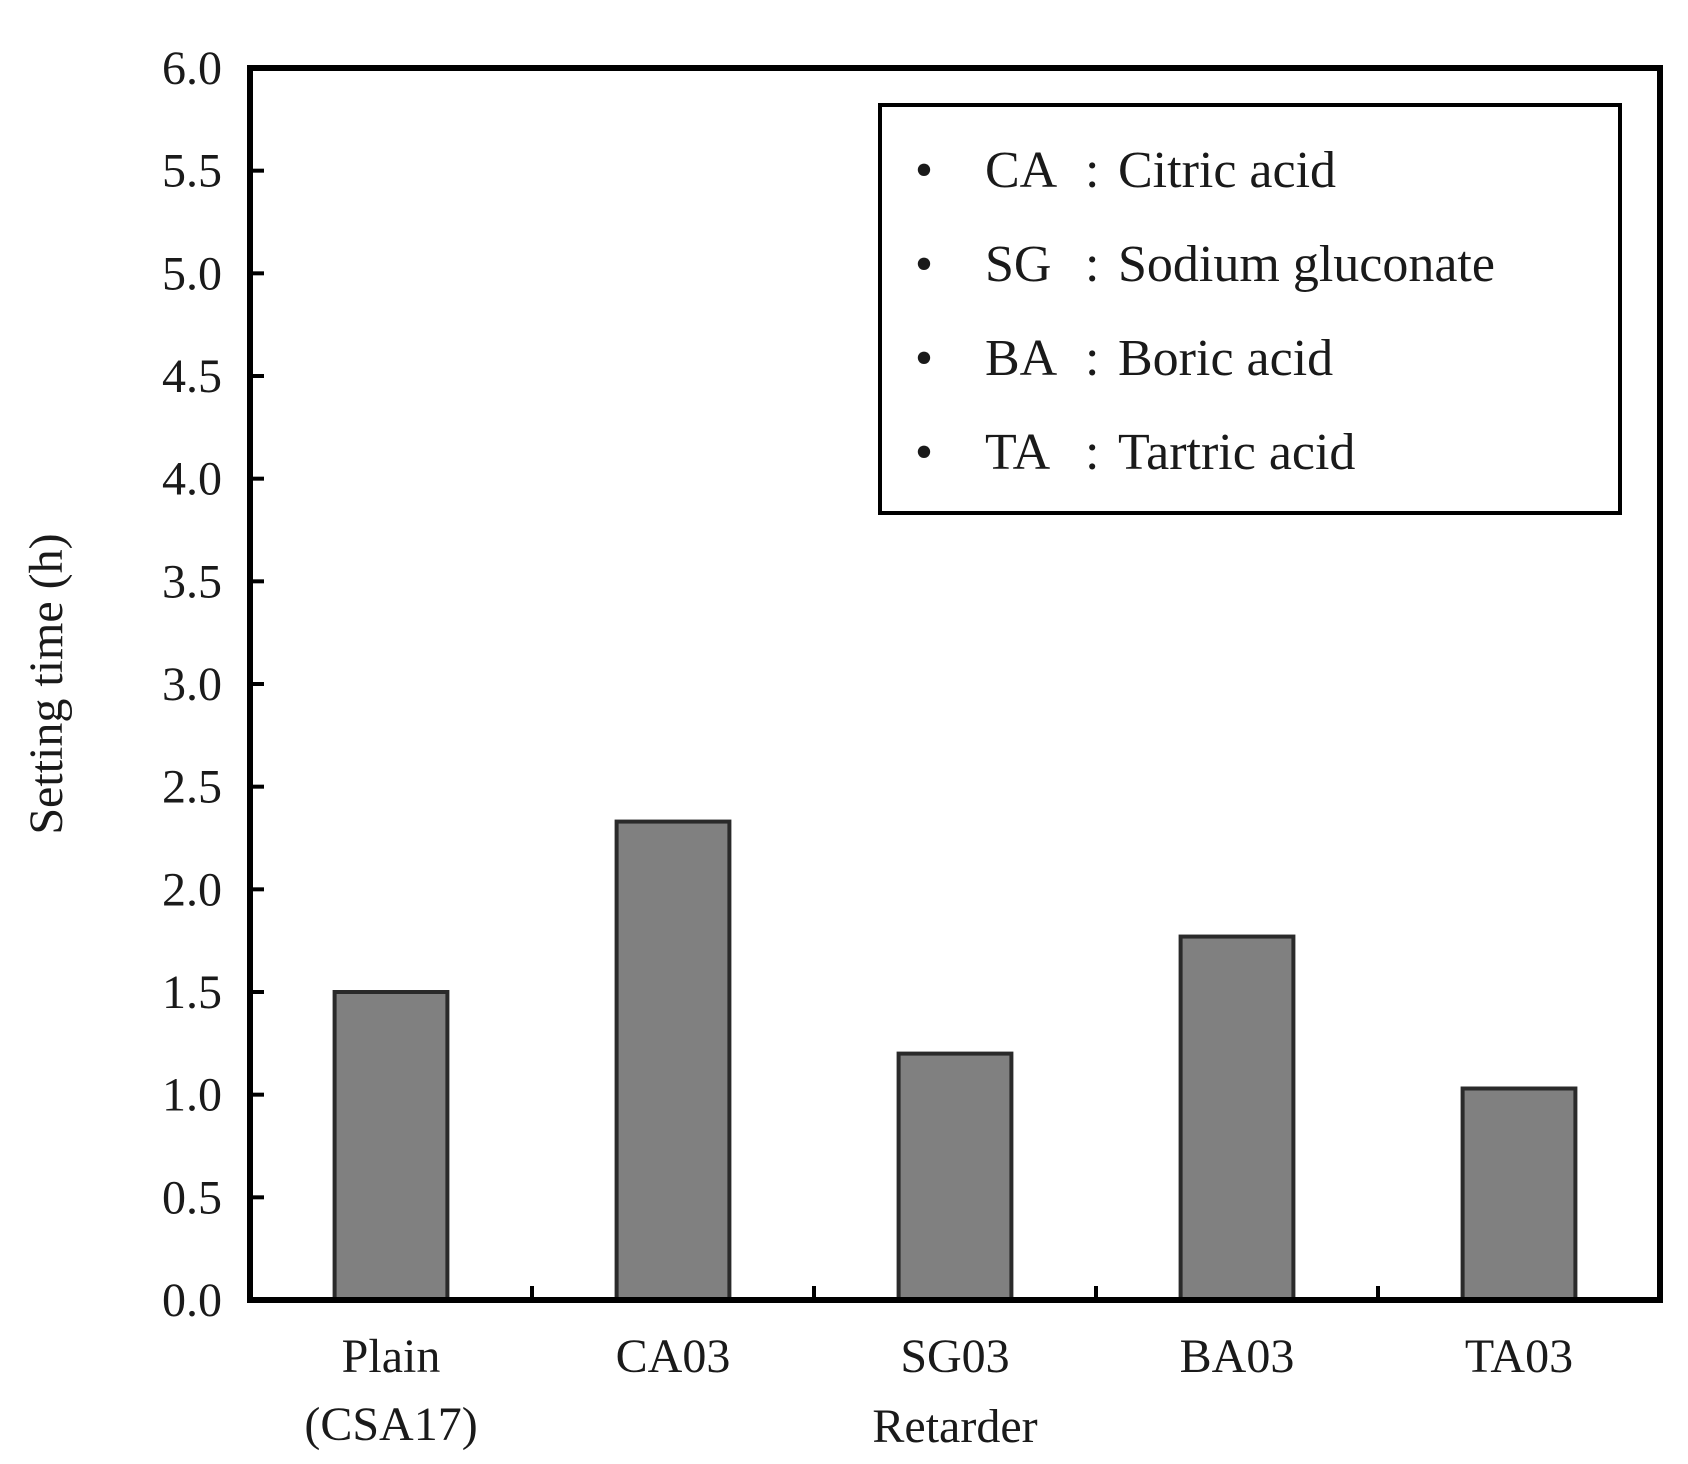  Describe the element at coordinates (1018, 452) in the screenshot. I see `legend-abbr: TA` at that location.